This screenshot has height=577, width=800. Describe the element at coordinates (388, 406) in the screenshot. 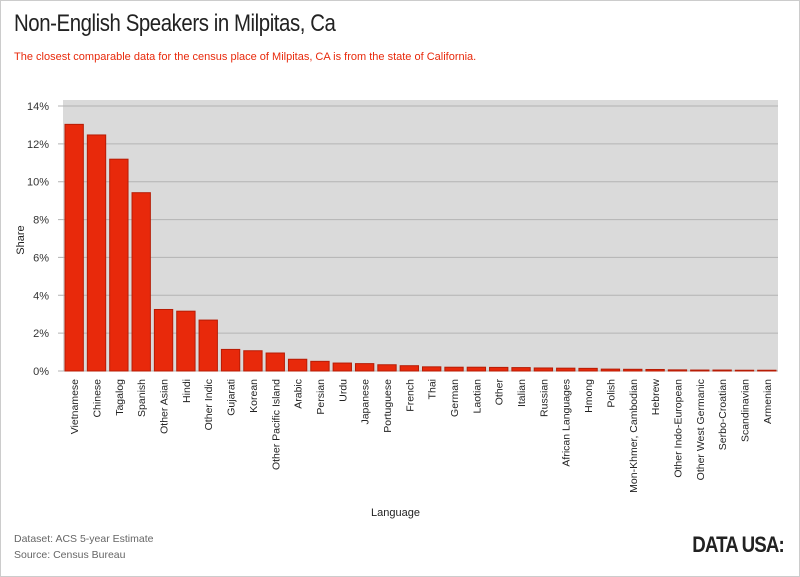

I see `x-tick-label: Portuguese` at that location.